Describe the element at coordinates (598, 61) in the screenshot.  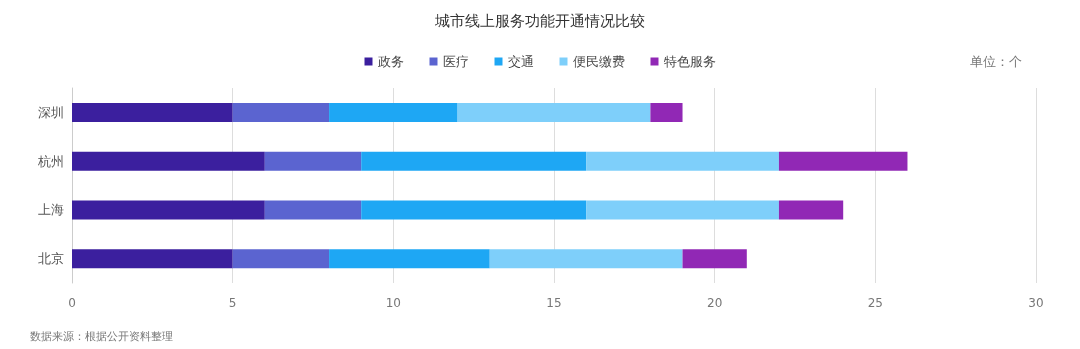
I see `legend-label: 便民缴费` at that location.